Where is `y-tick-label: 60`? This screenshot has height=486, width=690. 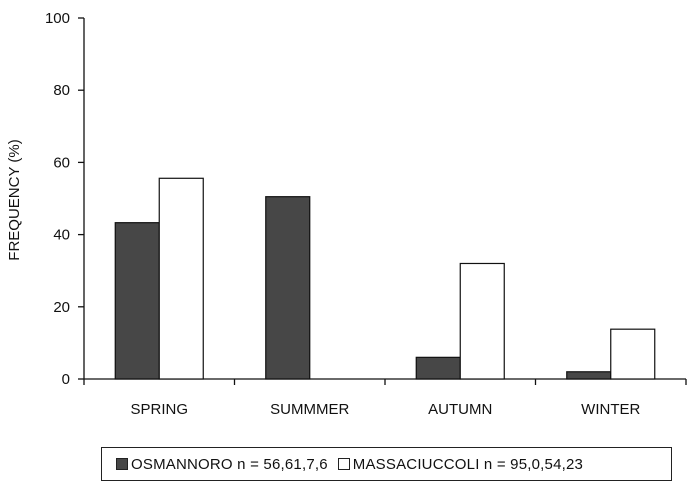 y-tick-label: 60 is located at coordinates (61, 162).